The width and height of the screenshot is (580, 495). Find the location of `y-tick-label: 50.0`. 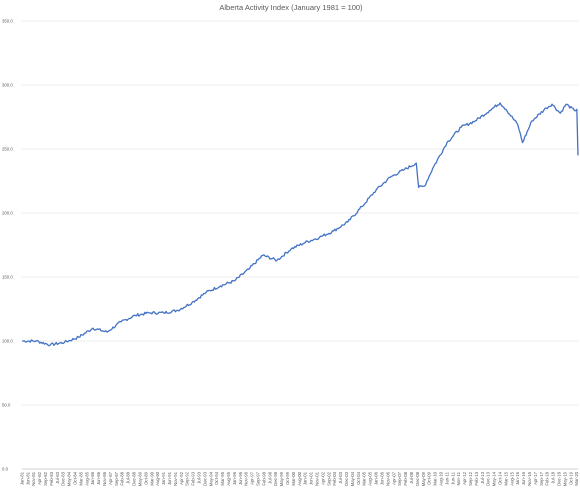

y-tick-label: 50.0 is located at coordinates (6, 405).